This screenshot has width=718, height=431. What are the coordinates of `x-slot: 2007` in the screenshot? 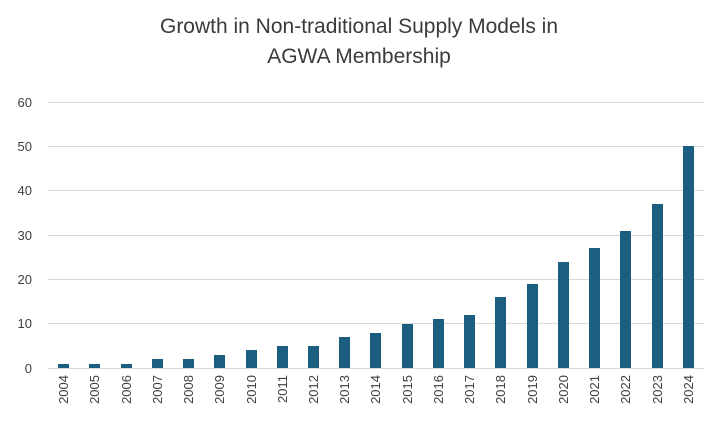 It's located at (157, 397).